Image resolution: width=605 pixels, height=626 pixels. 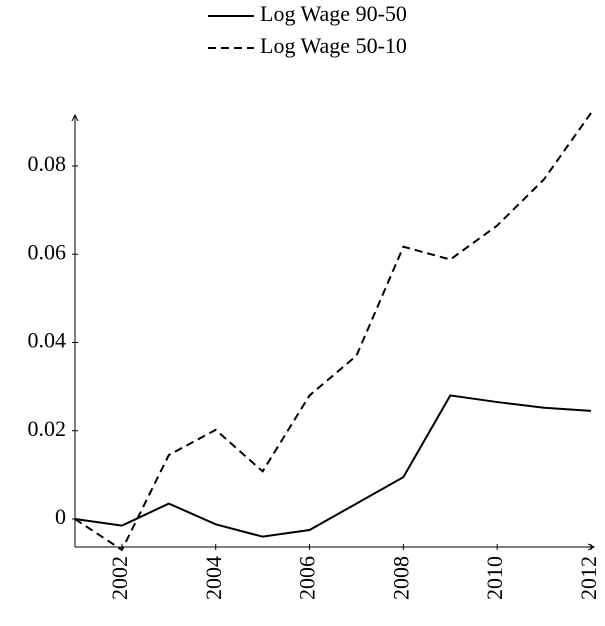 What do you see at coordinates (119, 578) in the screenshot?
I see `x-tick-label: 2002` at bounding box center [119, 578].